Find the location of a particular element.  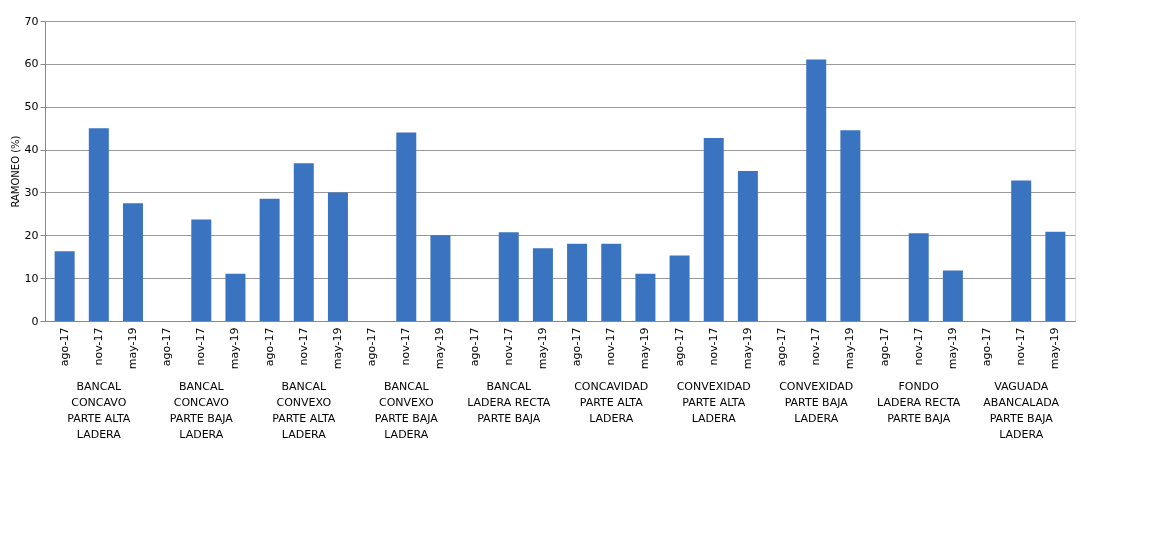

y-tick-label: 40 is located at coordinates (31, 150).